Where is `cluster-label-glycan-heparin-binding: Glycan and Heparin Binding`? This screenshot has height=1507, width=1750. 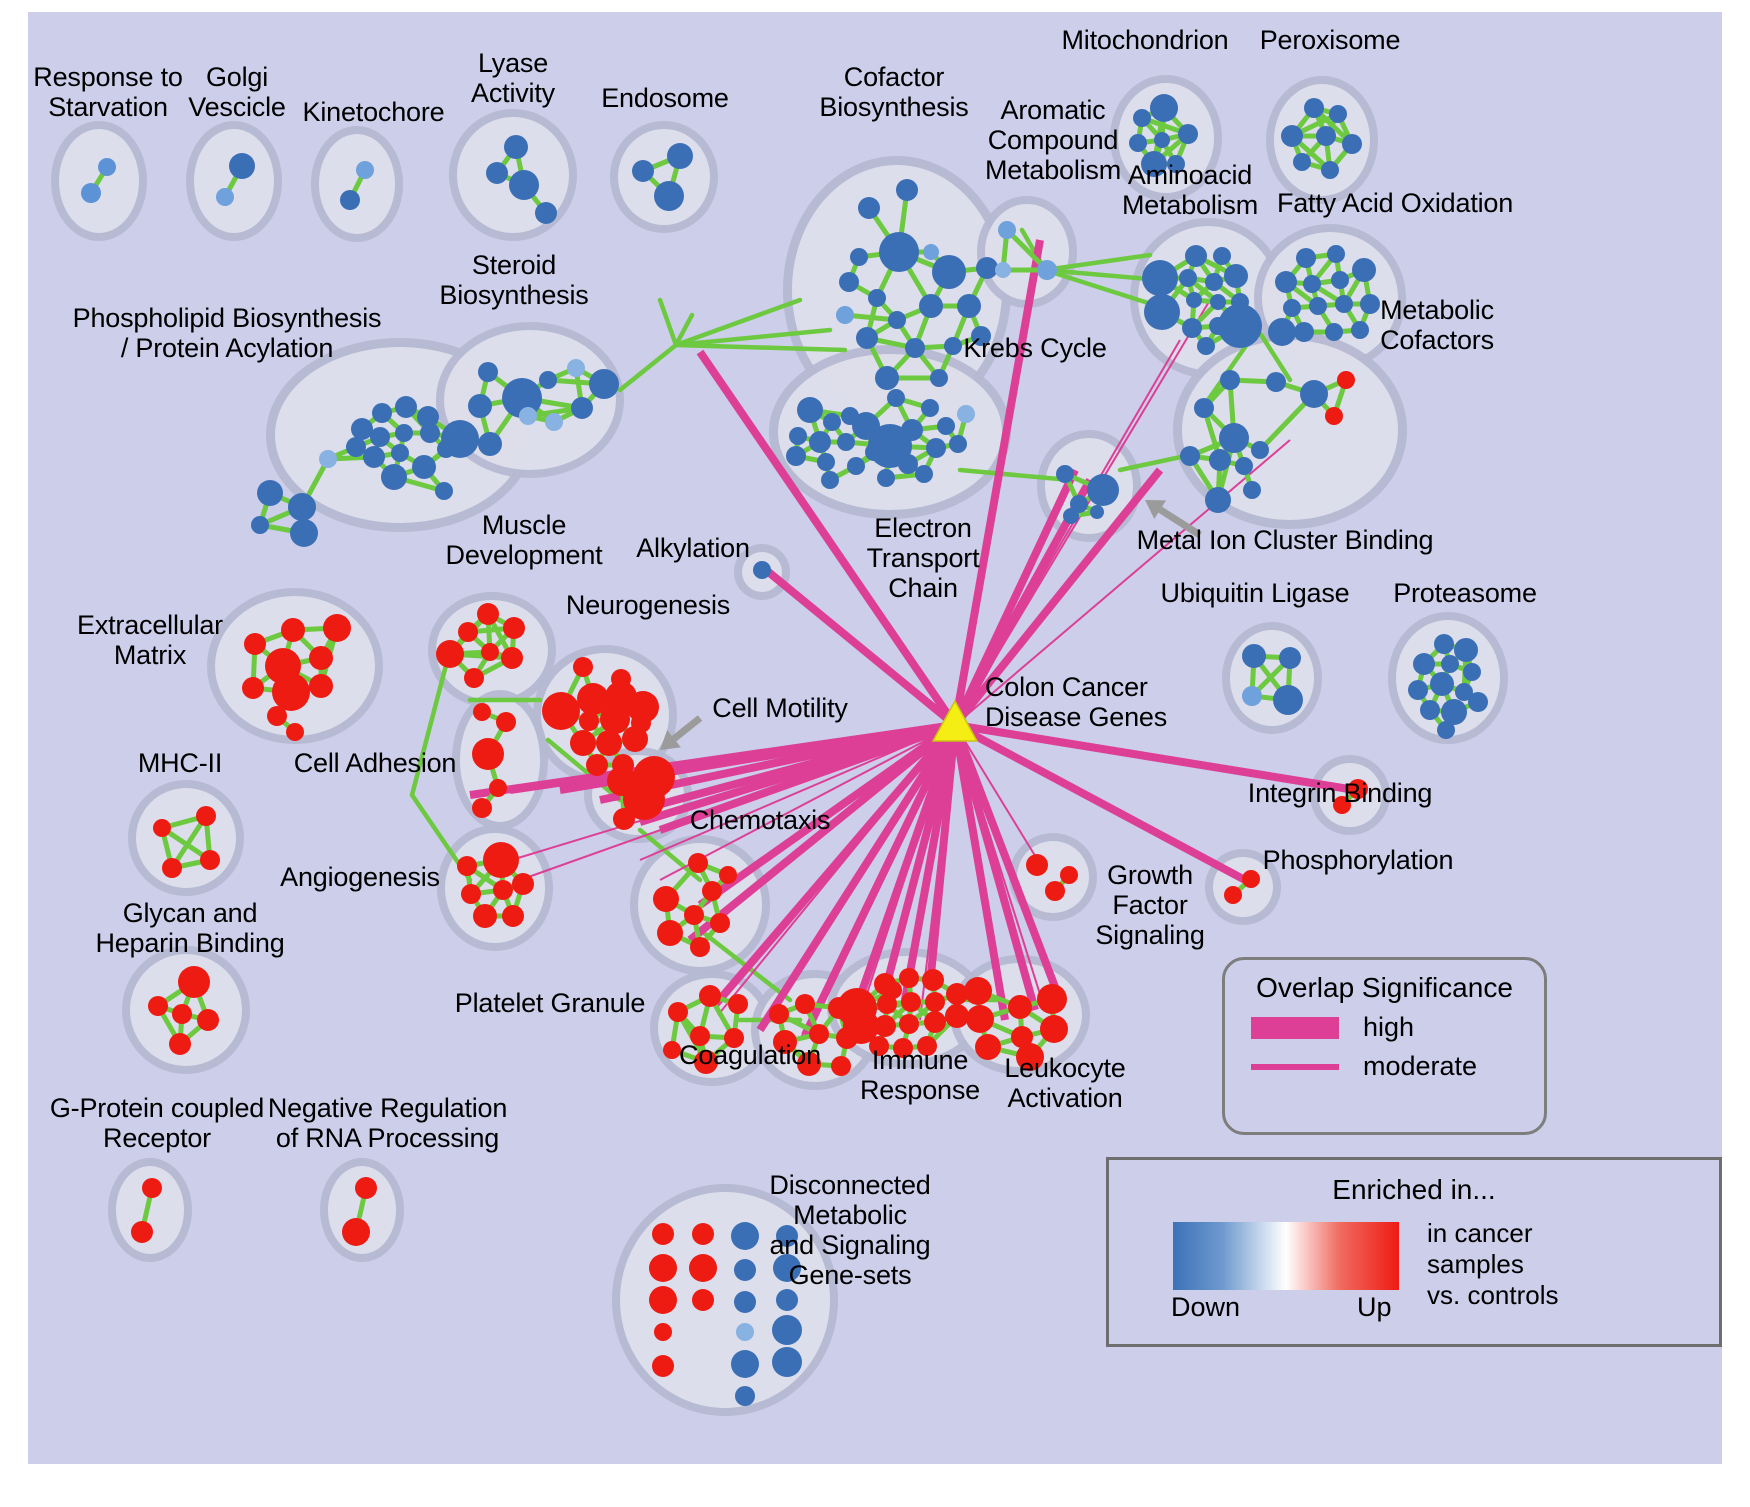
cluster-label-glycan-heparin-binding: Glycan and Heparin Binding is located at coordinates (190, 928).